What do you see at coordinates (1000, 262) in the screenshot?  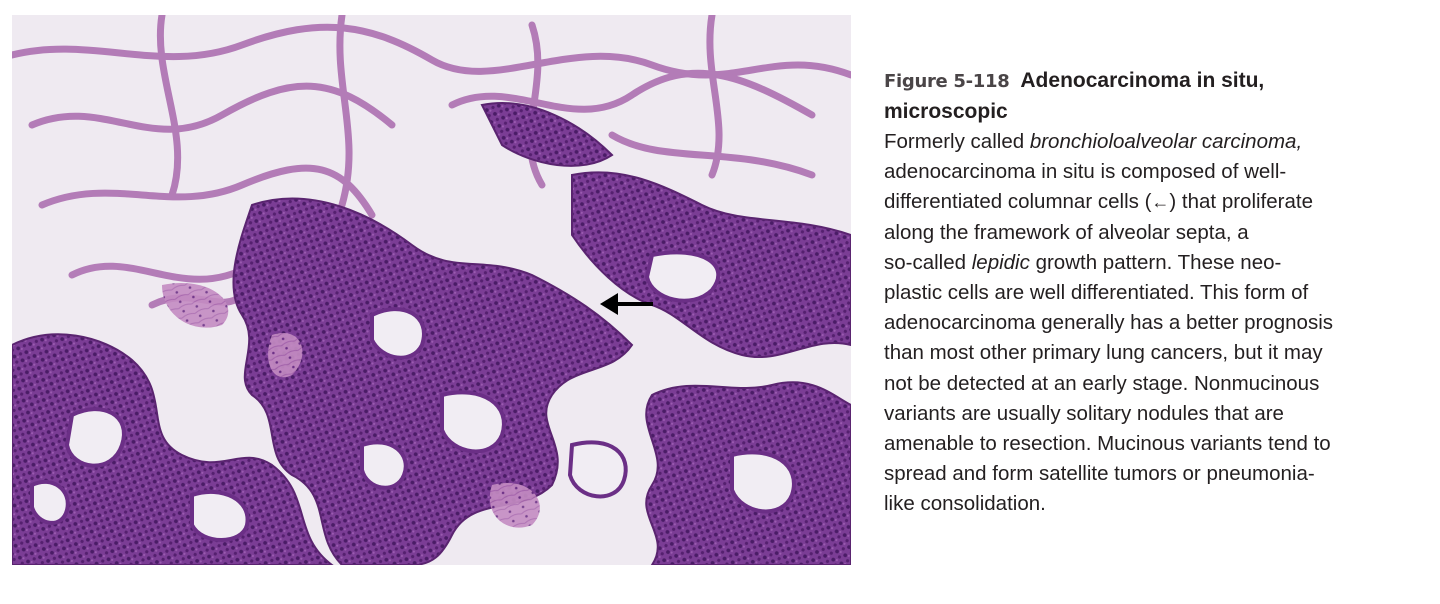 I see `caption-italic-term: lepidic` at bounding box center [1000, 262].